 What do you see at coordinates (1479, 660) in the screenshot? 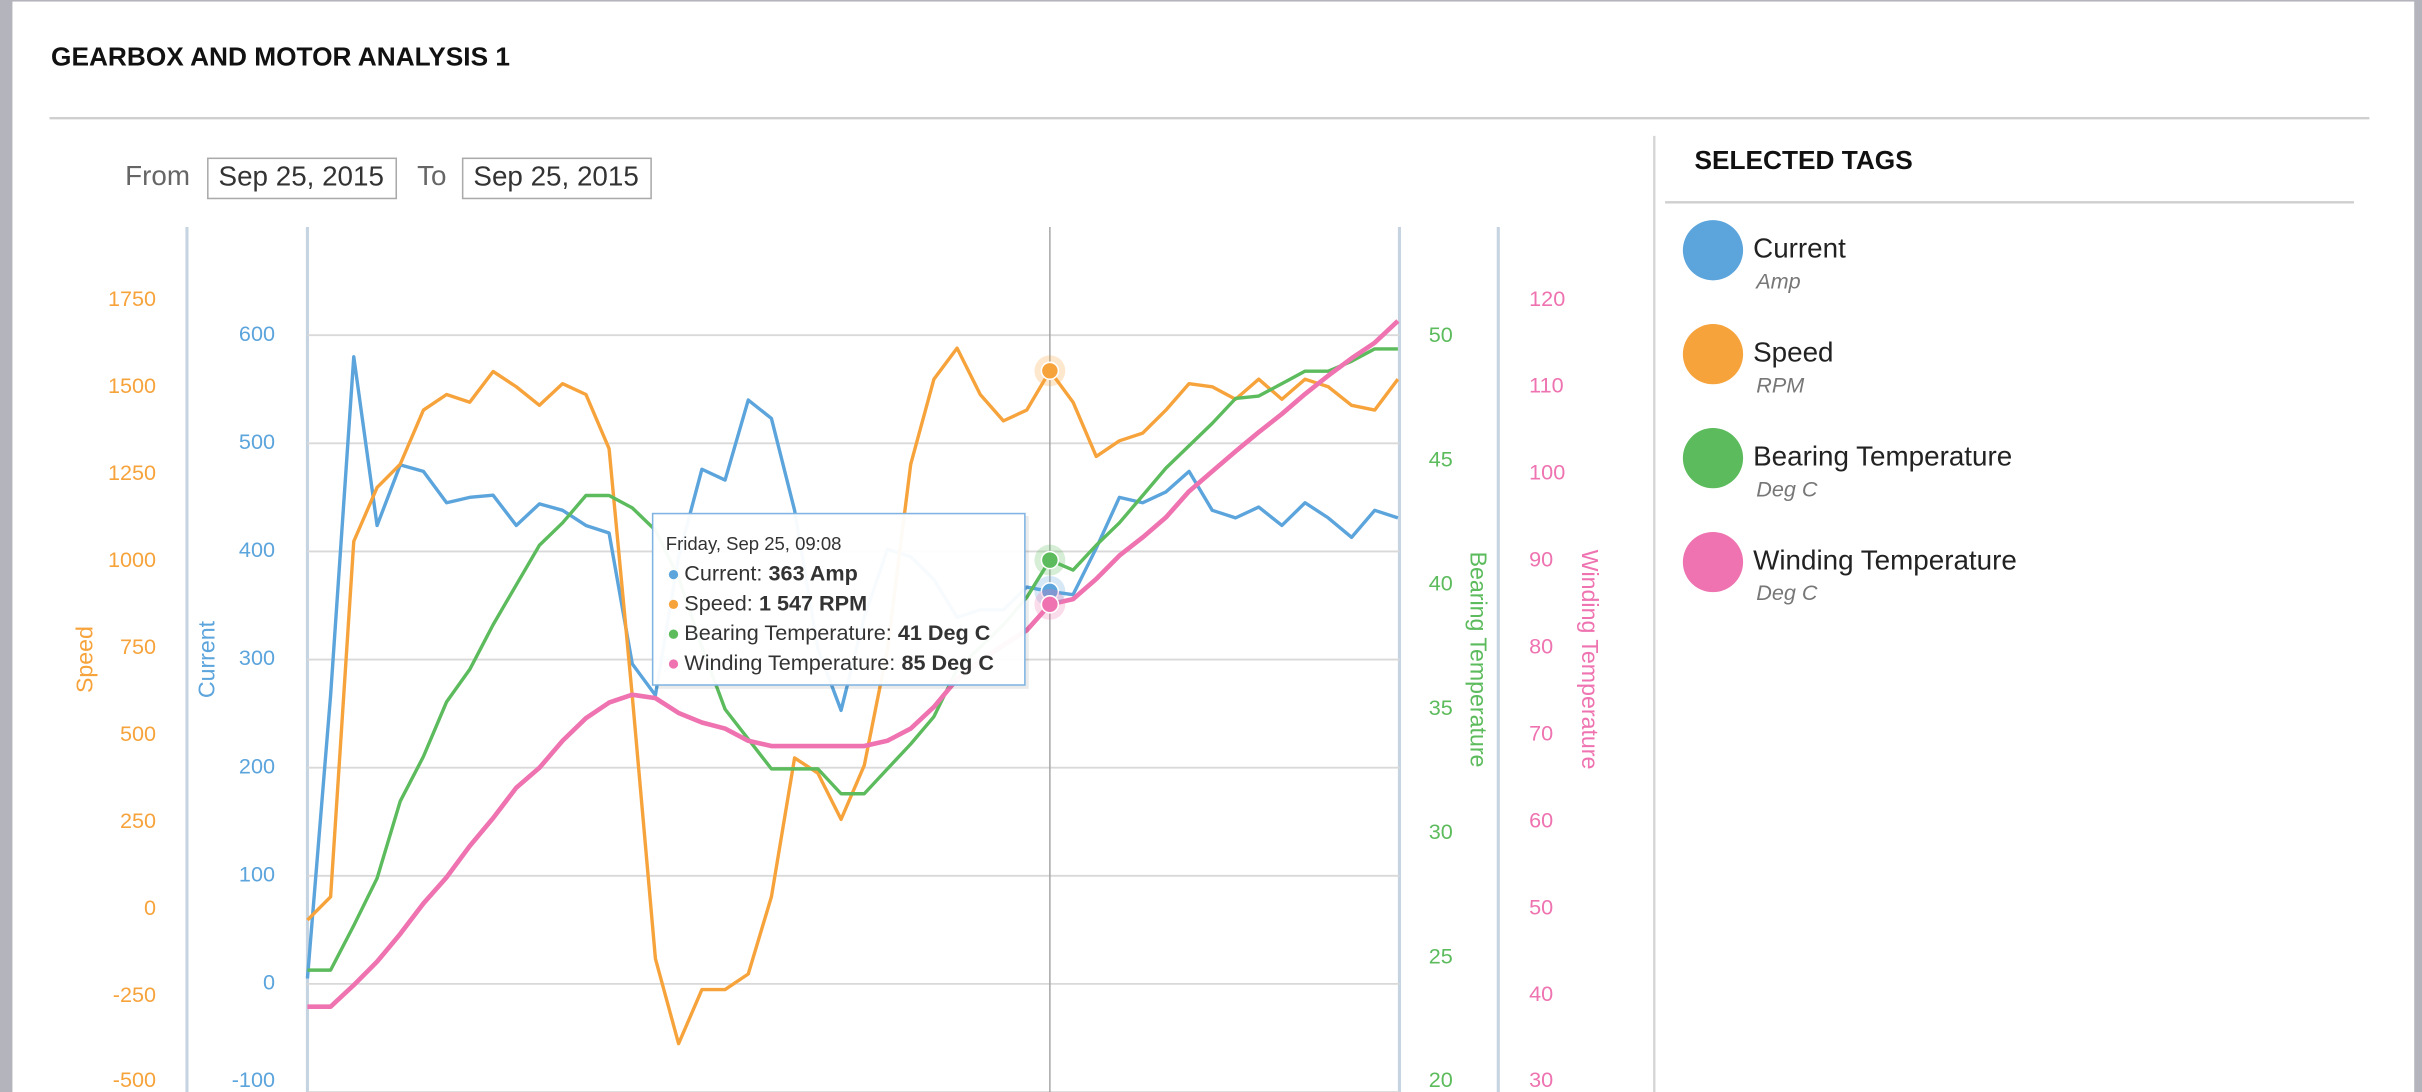
I see `axis-title: Bearing Temperature` at bounding box center [1479, 660].